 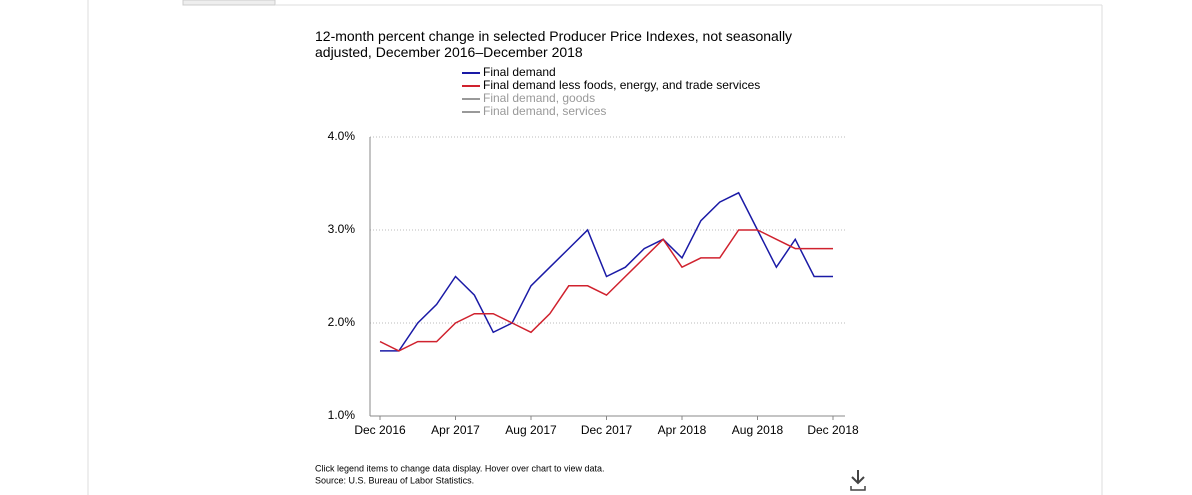 I want to click on x-tick-label: Dec 2017, so click(x=607, y=430).